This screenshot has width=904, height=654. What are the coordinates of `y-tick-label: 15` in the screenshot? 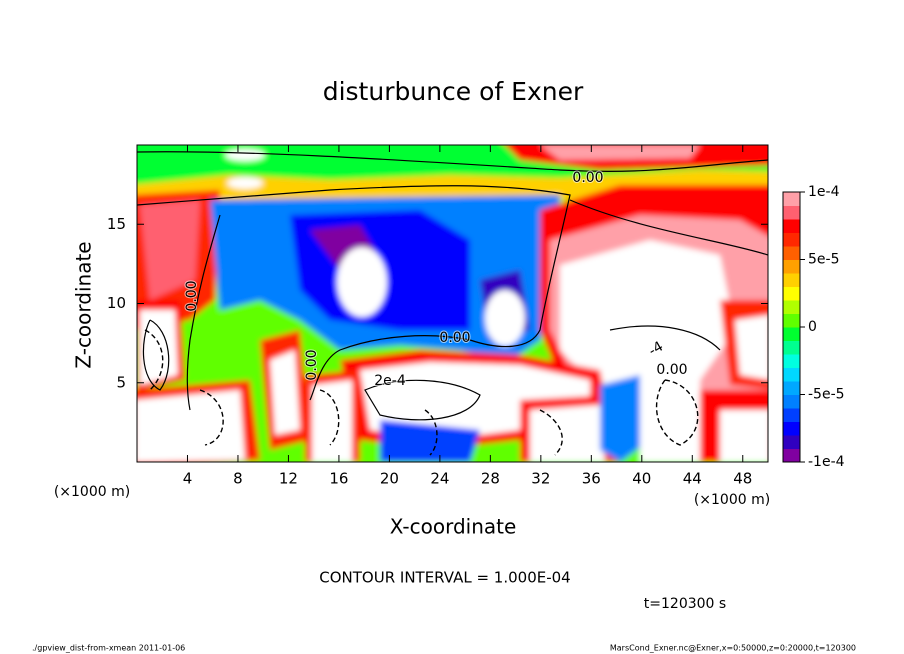 It's located at (116, 224).